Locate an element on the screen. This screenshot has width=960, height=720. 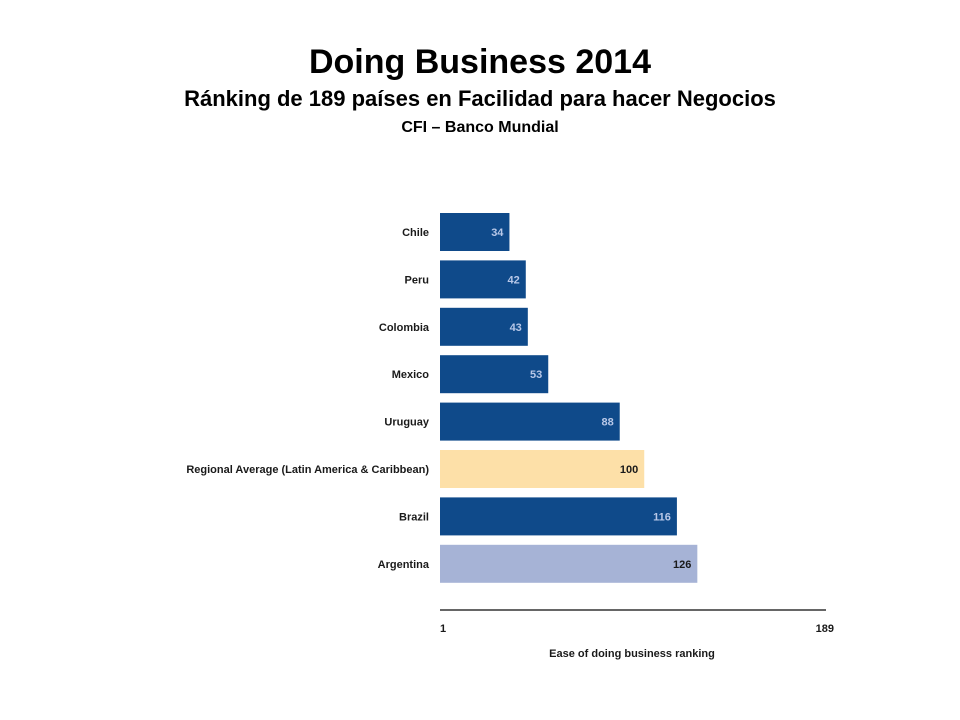
category-label: Uruguay is located at coordinates (407, 423).